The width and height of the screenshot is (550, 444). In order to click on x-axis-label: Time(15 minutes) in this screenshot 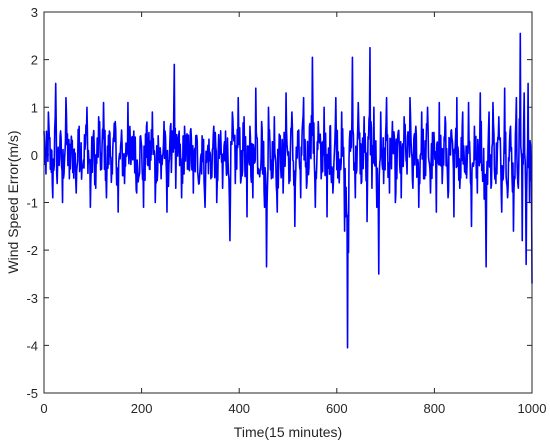, I will do `click(288, 432)`.